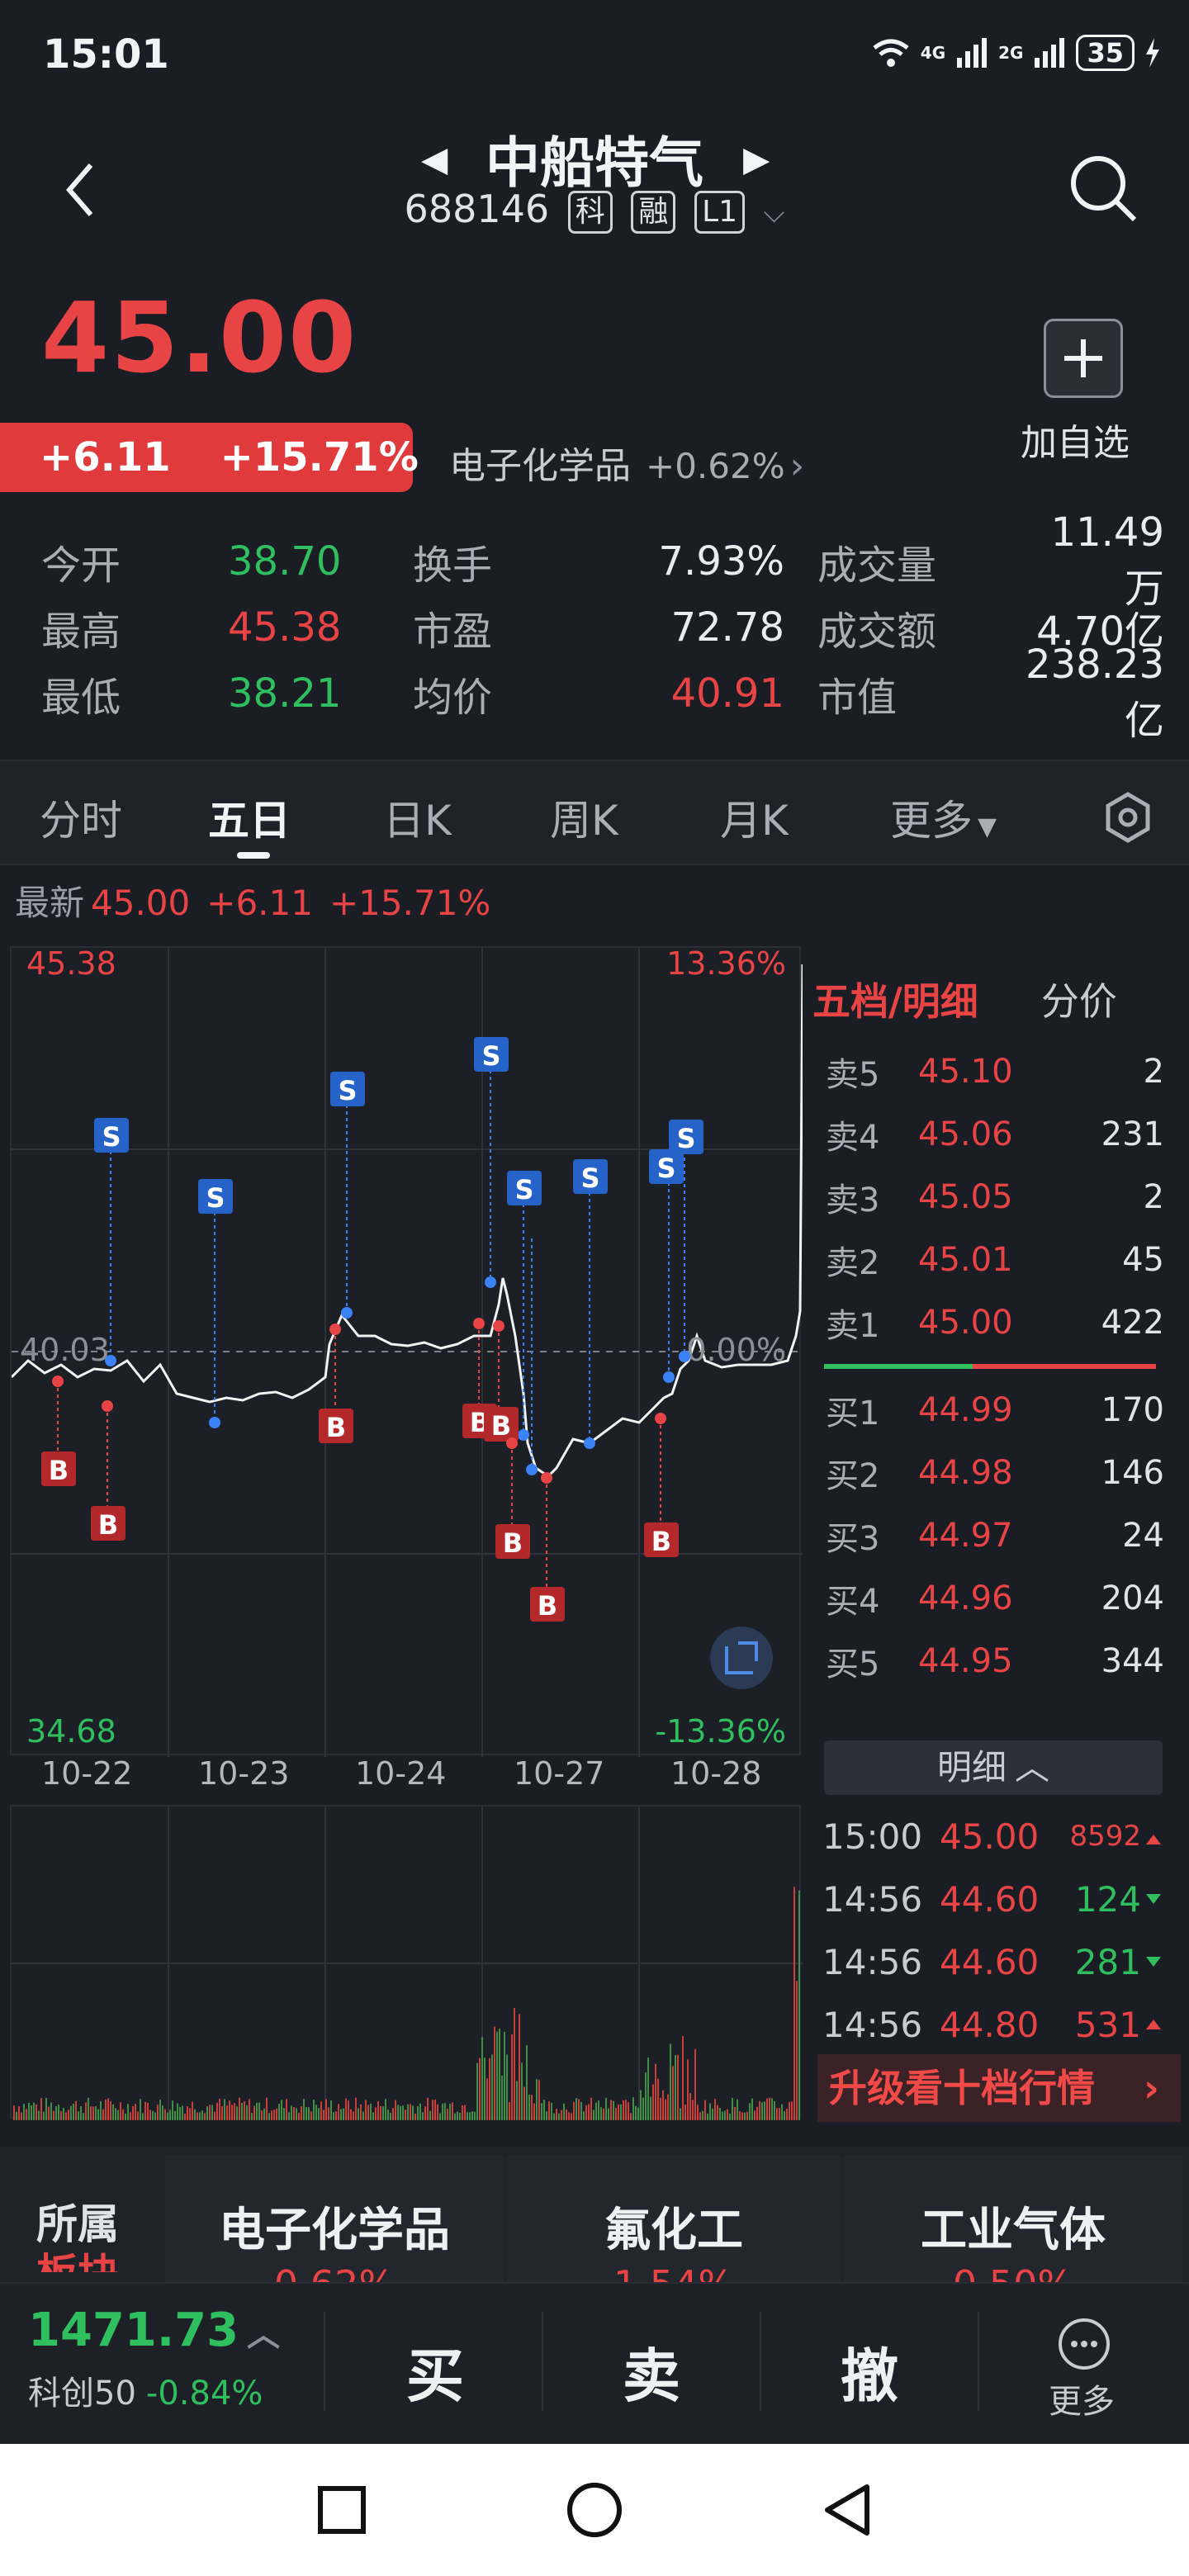  I want to click on tab-price-distribution: 分价, so click(1078, 1001).